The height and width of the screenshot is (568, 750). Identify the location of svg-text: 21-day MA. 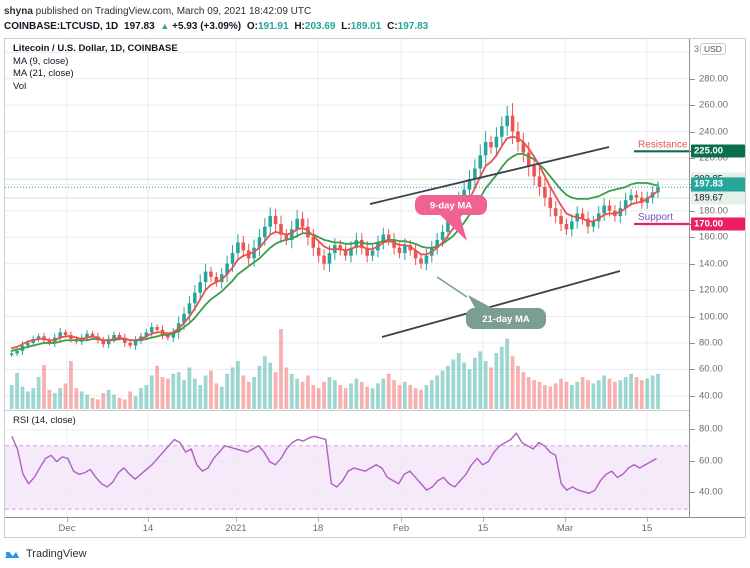
(506, 319).